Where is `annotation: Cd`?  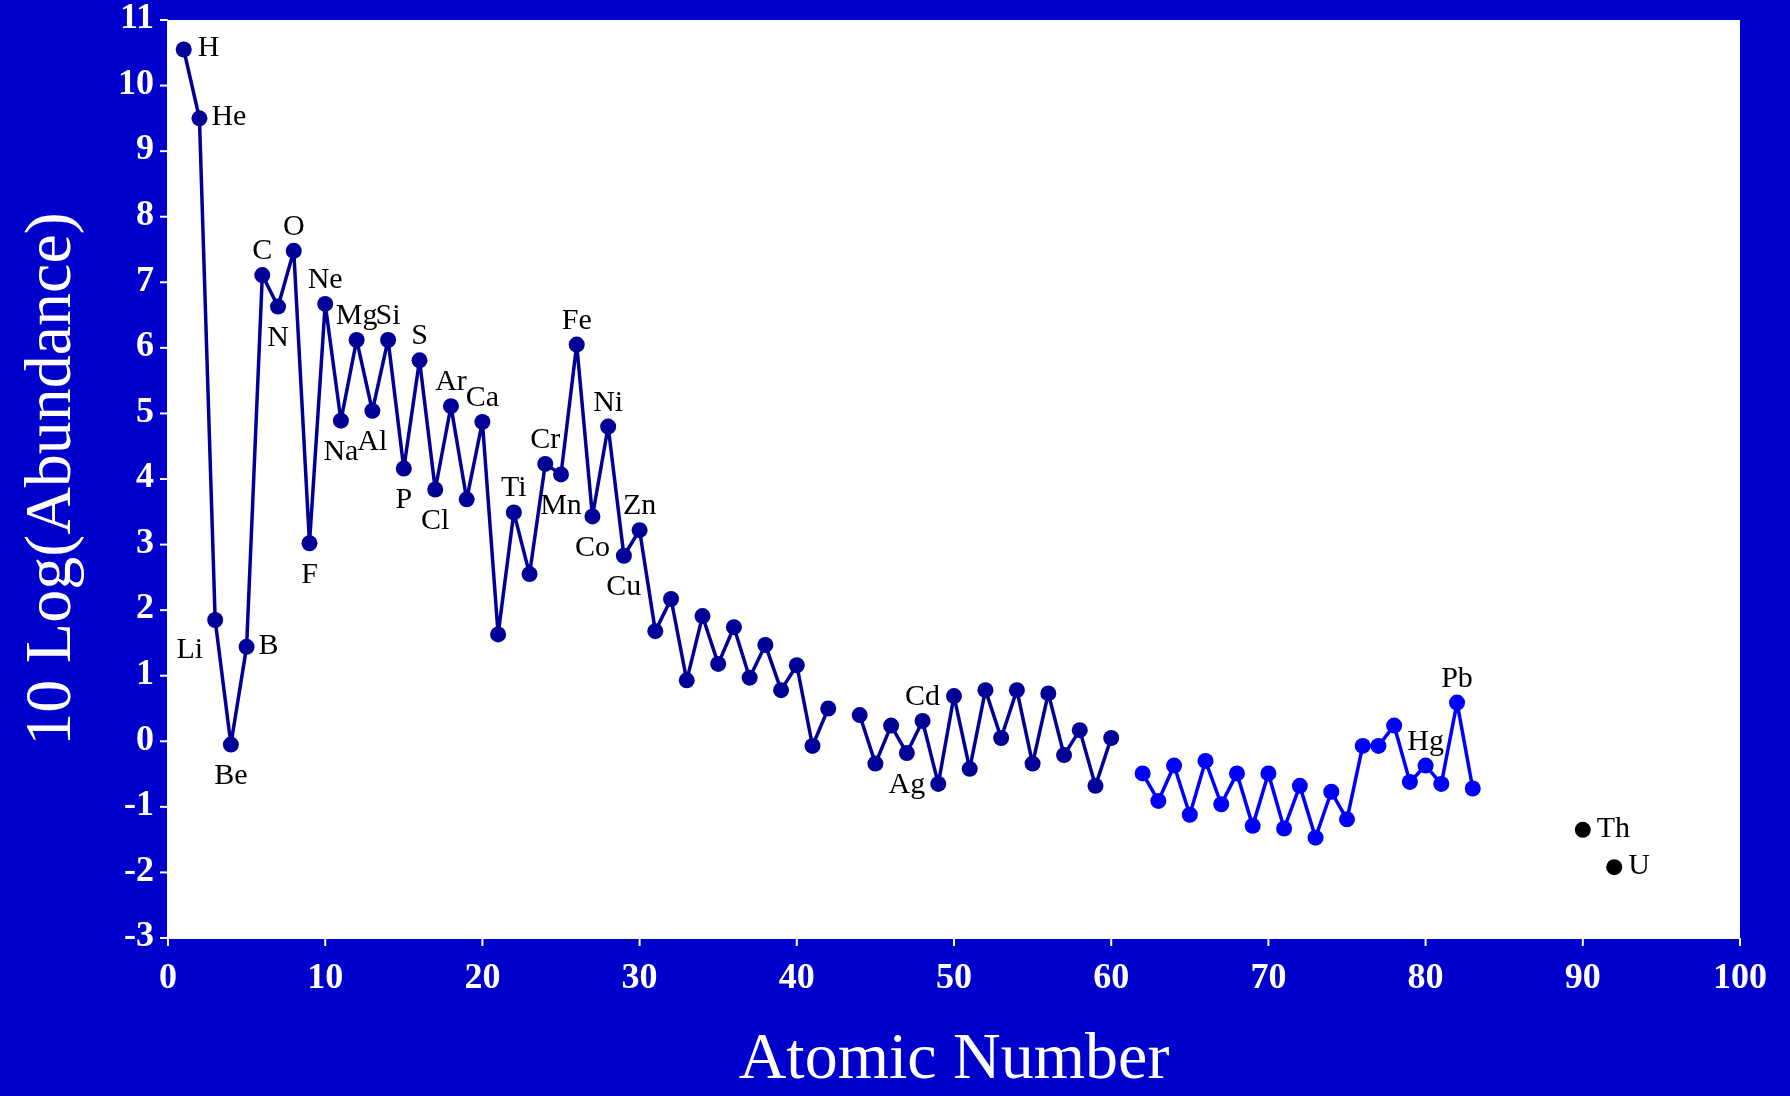
annotation: Cd is located at coordinates (923, 694).